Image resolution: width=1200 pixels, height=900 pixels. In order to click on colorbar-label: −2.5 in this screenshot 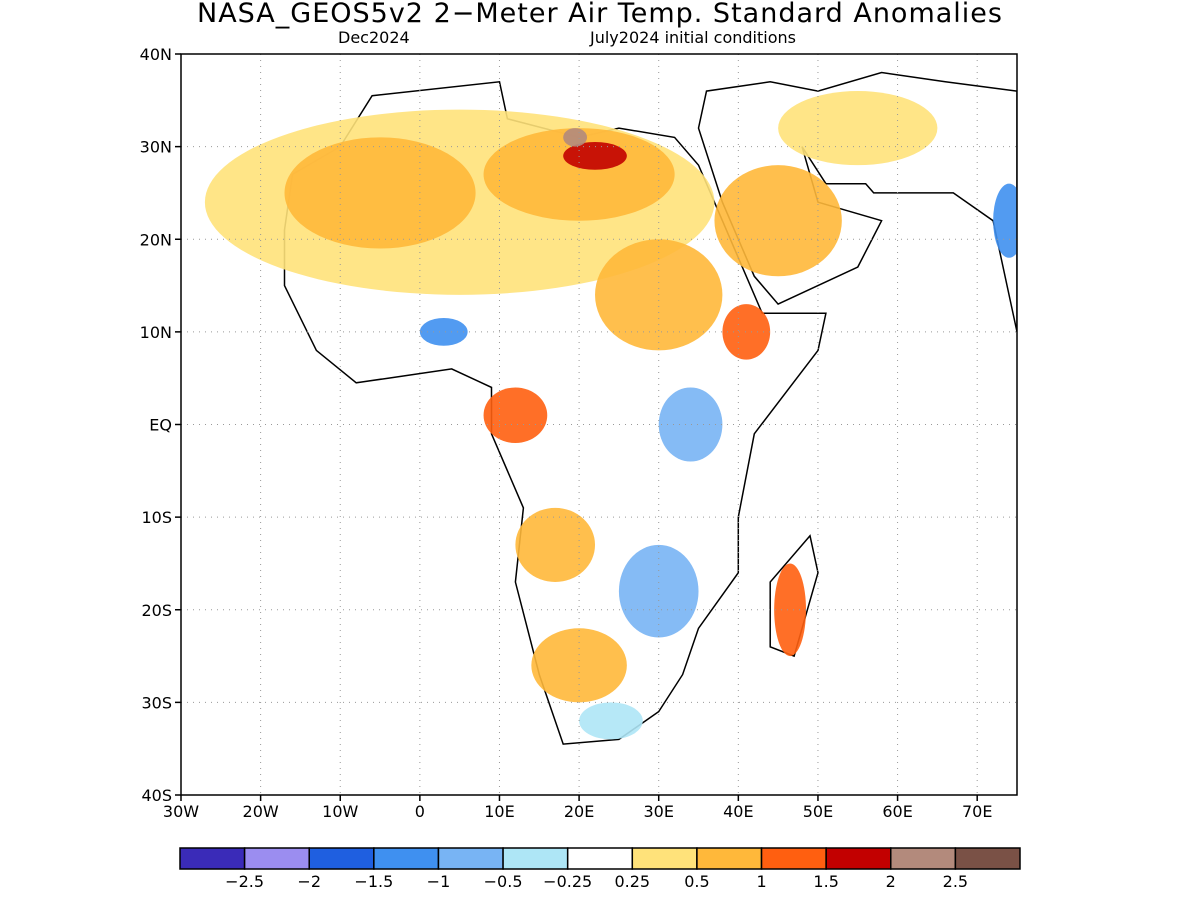, I will do `click(244, 881)`.